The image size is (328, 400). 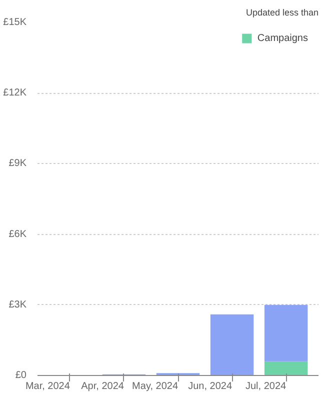 What do you see at coordinates (266, 386) in the screenshot?
I see `x-tick-label: Jul, 2024` at bounding box center [266, 386].